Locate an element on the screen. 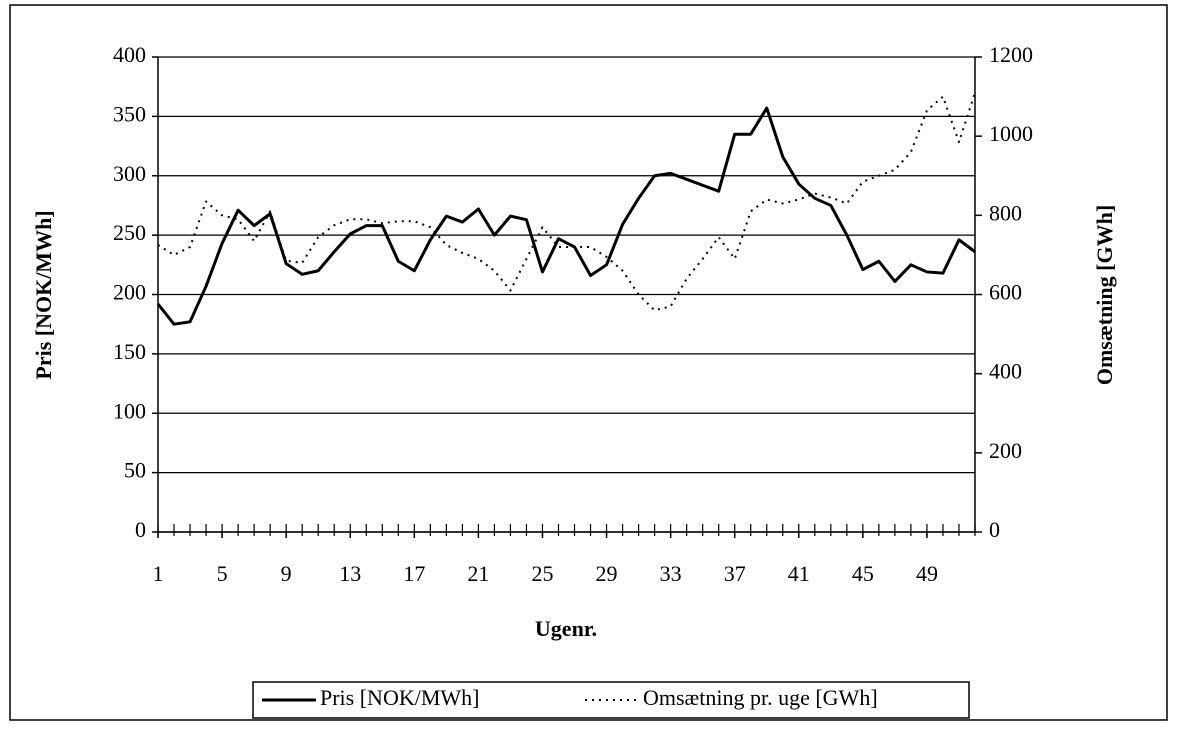 Image resolution: width=1177 pixels, height=732 pixels. y-tick-label: 300 is located at coordinates (129, 173).